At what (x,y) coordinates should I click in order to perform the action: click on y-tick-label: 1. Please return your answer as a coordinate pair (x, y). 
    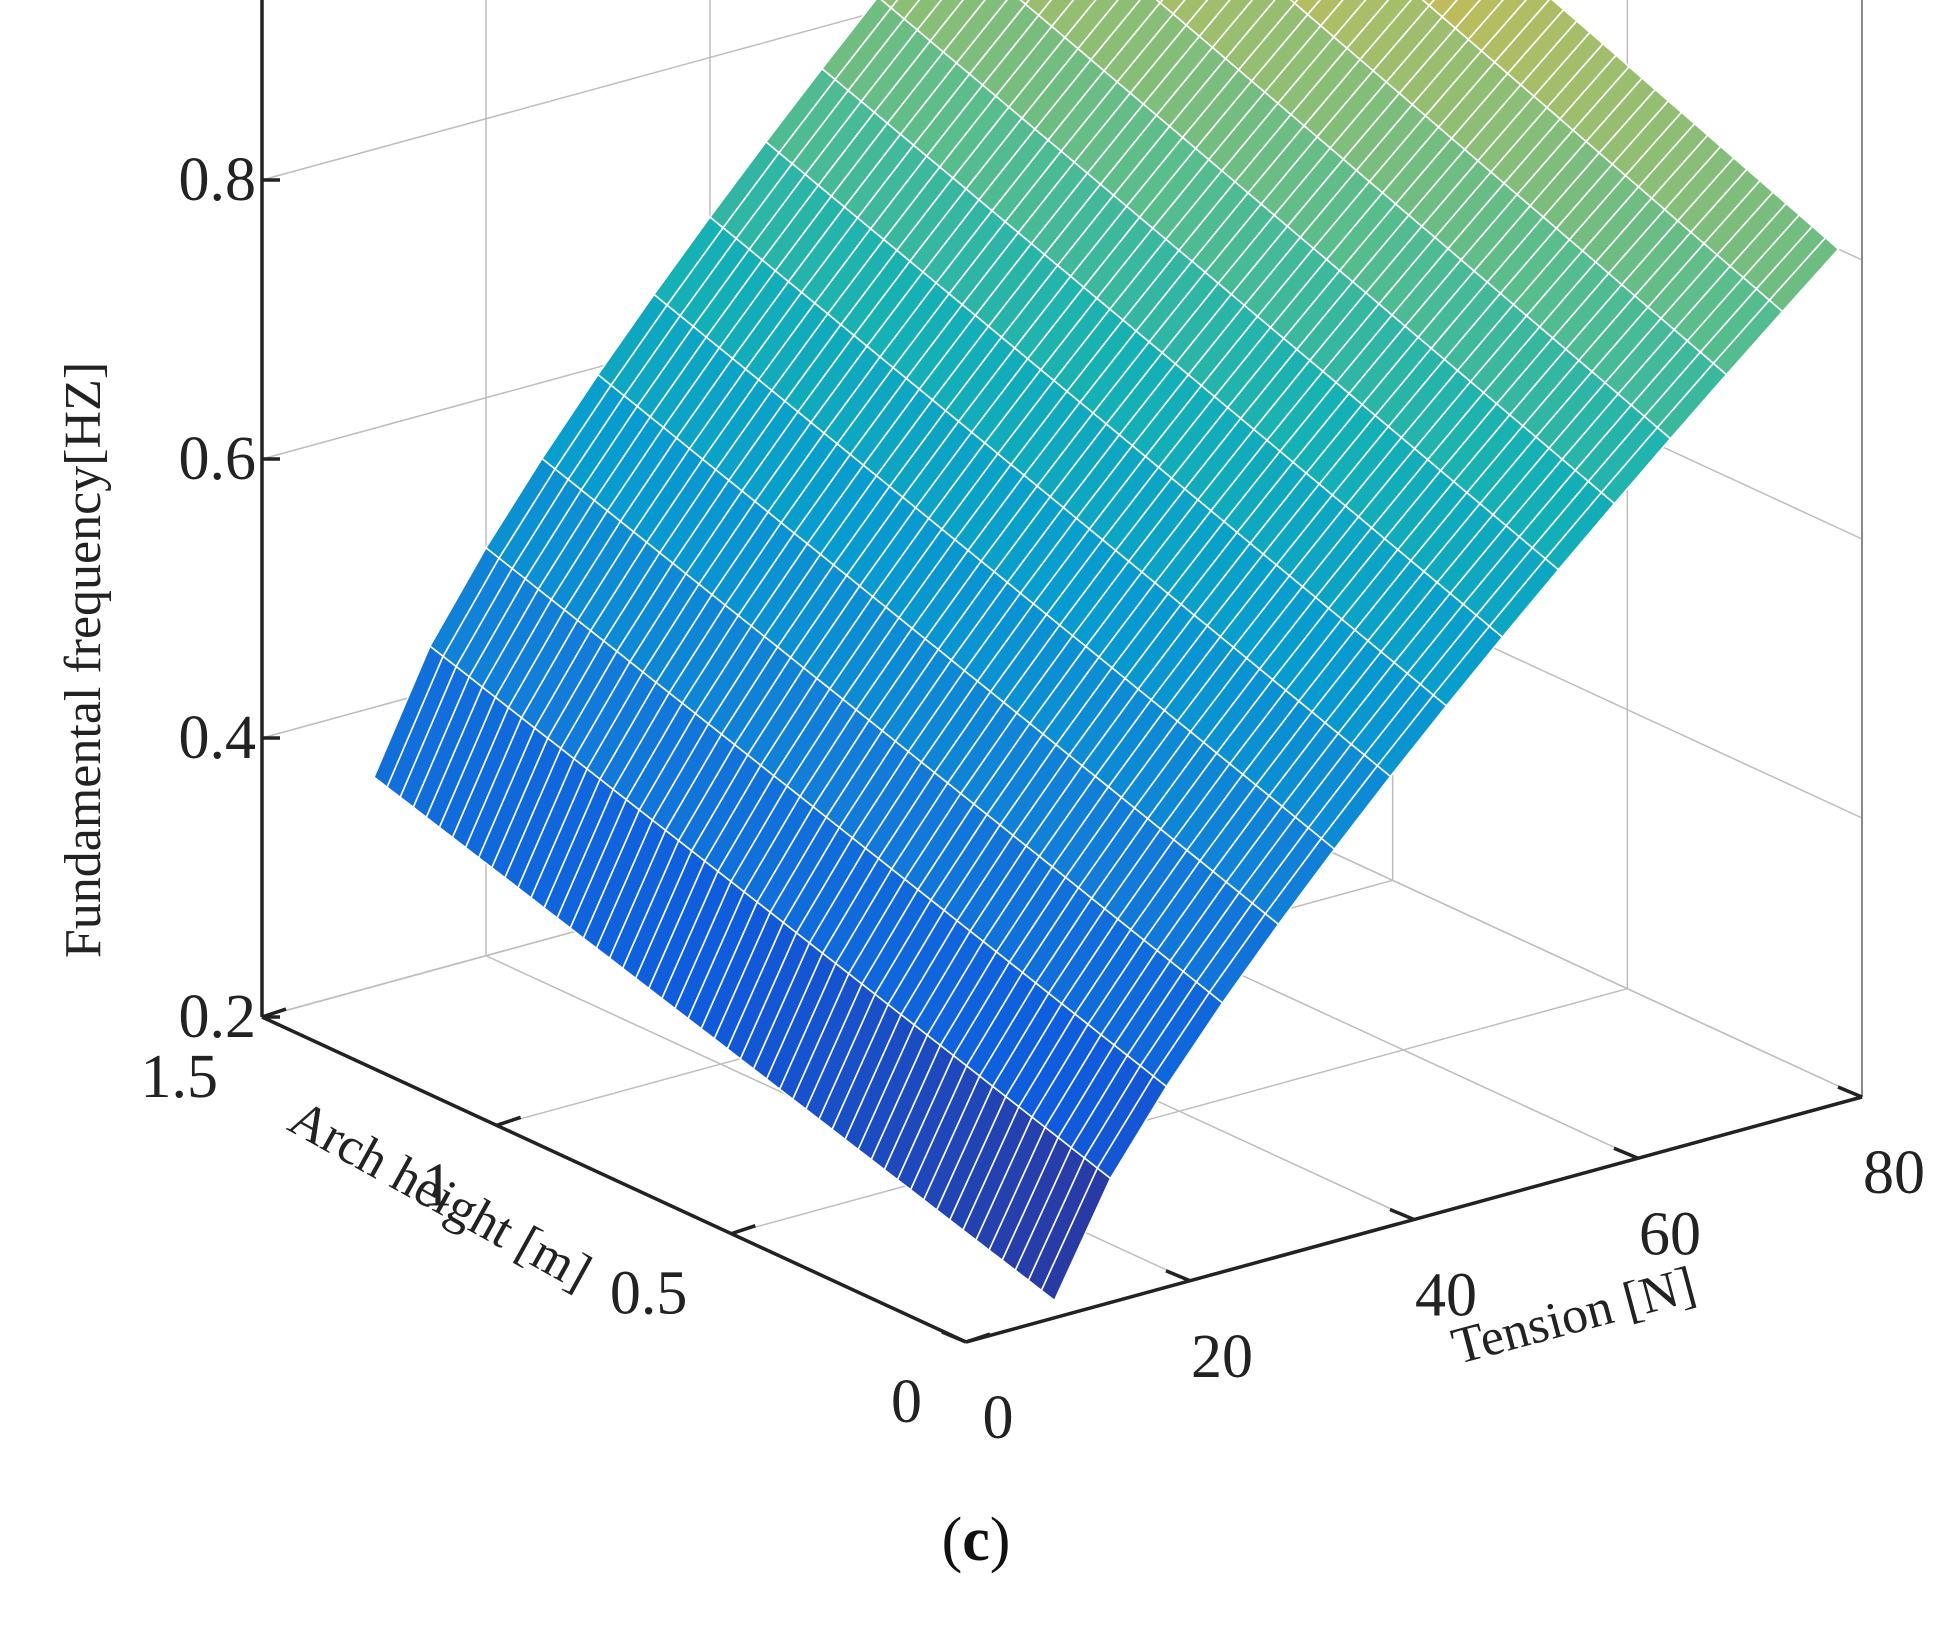
    Looking at the image, I should click on (437, 1185).